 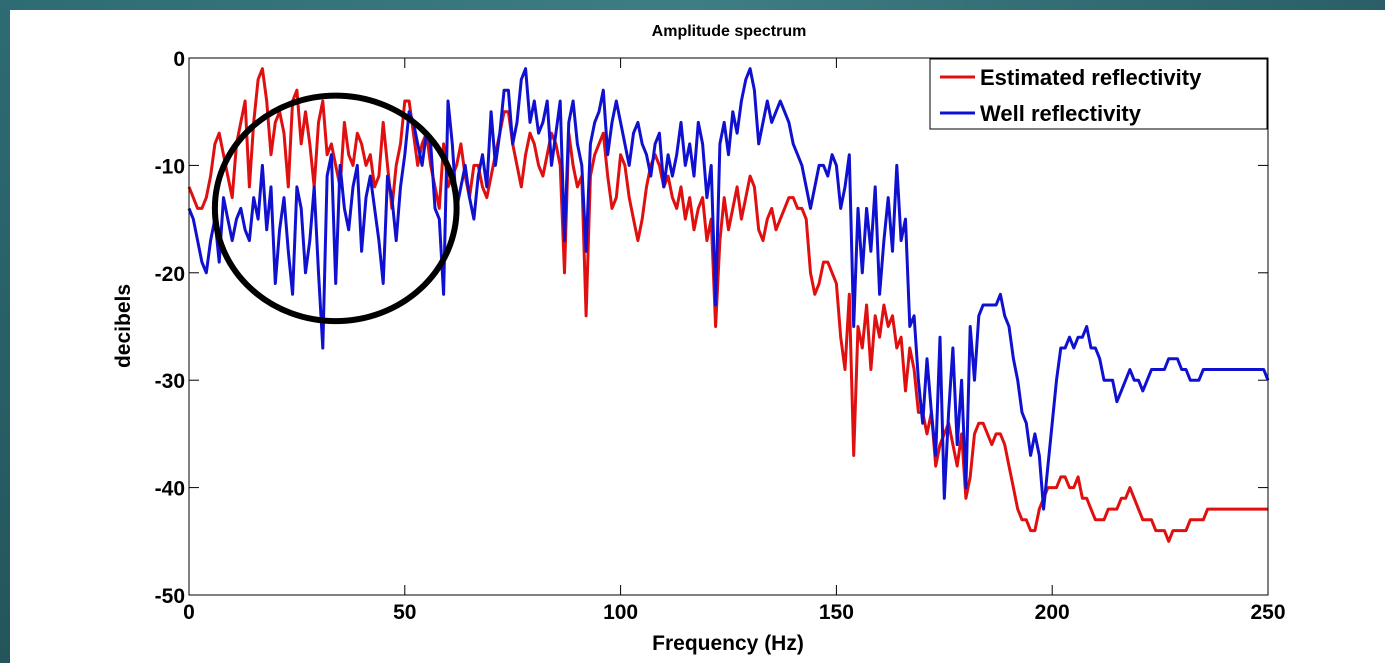 I want to click on y-tick-label: -40, so click(x=170, y=489).